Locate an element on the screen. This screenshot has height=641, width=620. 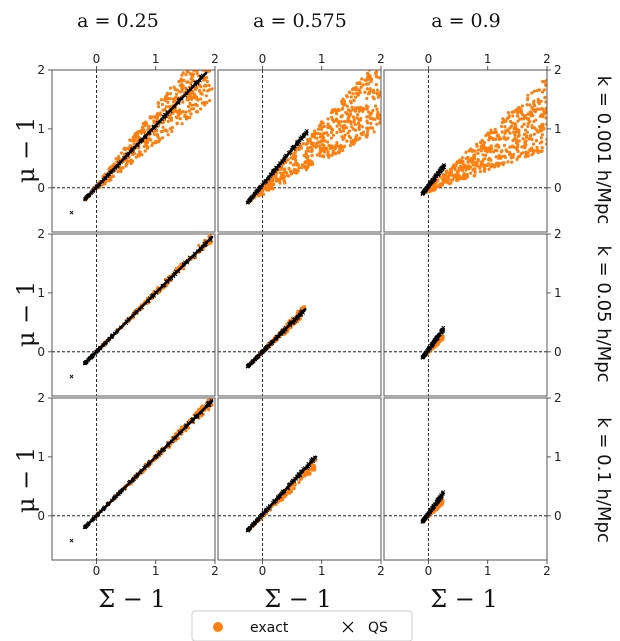
y-tick-label-left: 1 is located at coordinates (41, 129).